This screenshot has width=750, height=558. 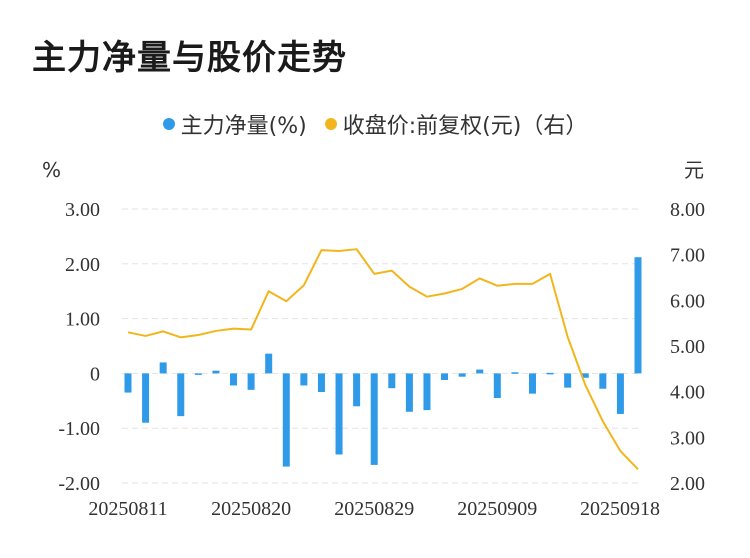 I want to click on legend-line-dot, so click(x=330, y=124).